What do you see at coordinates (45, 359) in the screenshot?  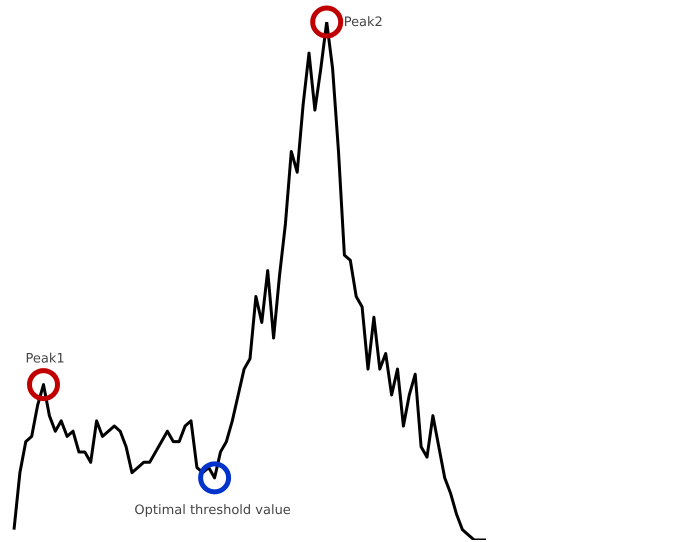 I see `annotation: Peak1` at bounding box center [45, 359].